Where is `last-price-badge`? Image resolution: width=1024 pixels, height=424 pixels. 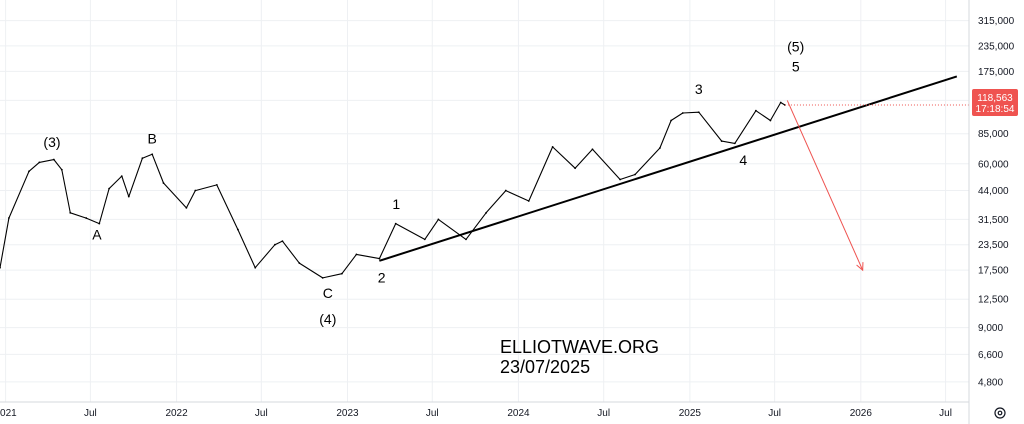 last-price-badge is located at coordinates (995, 102).